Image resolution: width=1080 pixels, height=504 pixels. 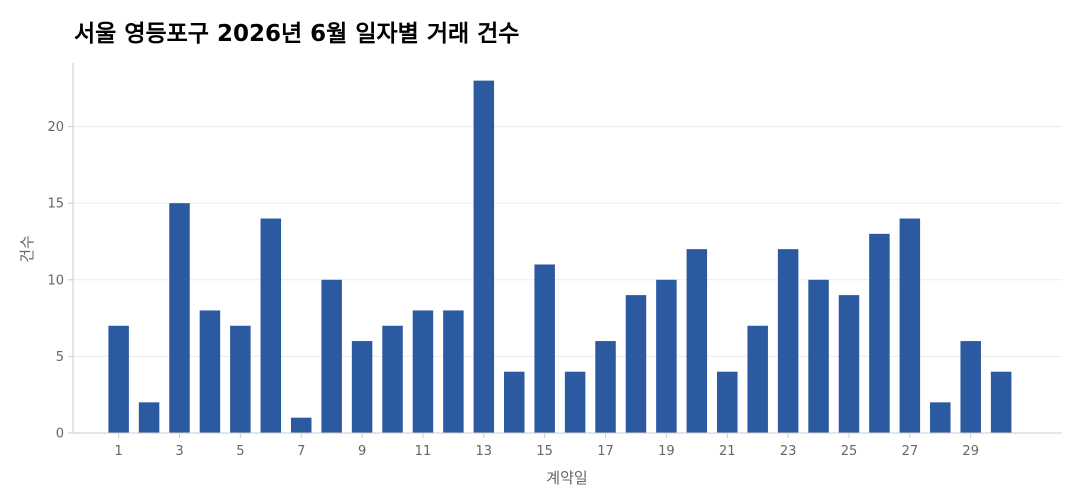 What do you see at coordinates (60, 357) in the screenshot?
I see `y-tick-label: 5` at bounding box center [60, 357].